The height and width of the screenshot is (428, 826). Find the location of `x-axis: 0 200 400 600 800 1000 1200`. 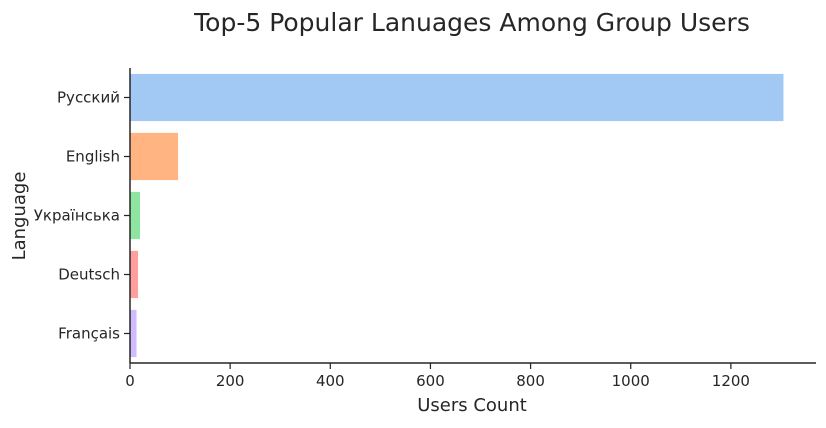

x-axis: 0 200 400 600 800 1000 1200 is located at coordinates (470, 376).